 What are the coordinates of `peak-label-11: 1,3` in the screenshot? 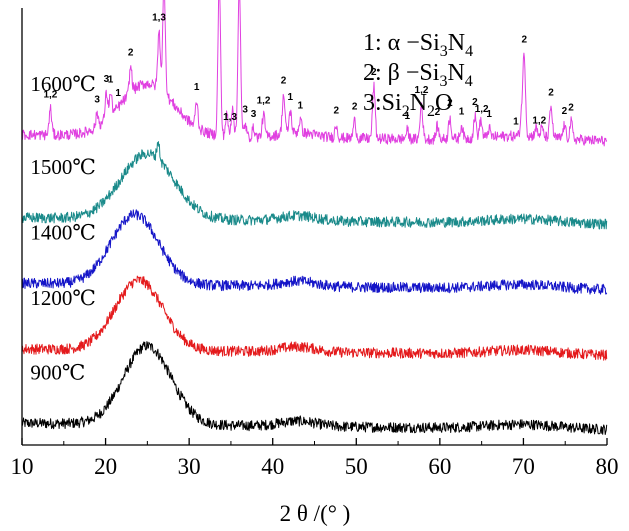 It's located at (230, 117).